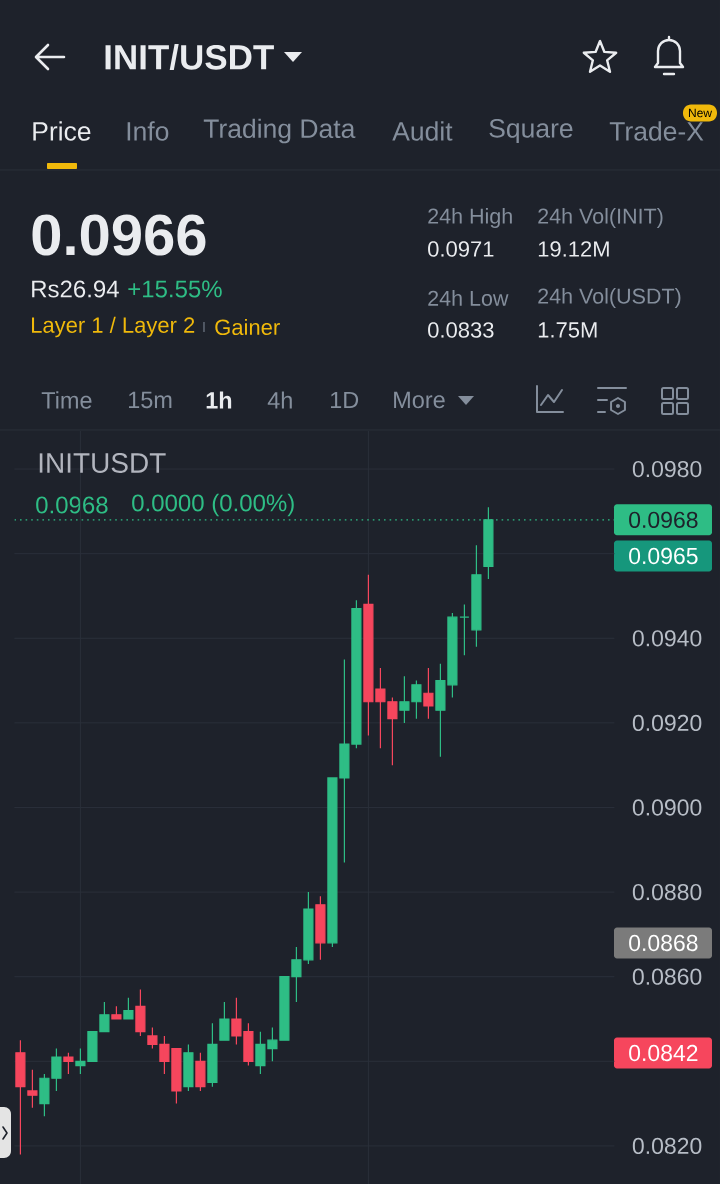 The image size is (720, 1184). Describe the element at coordinates (119, 235) in the screenshot. I see `text: 0.0966` at that location.